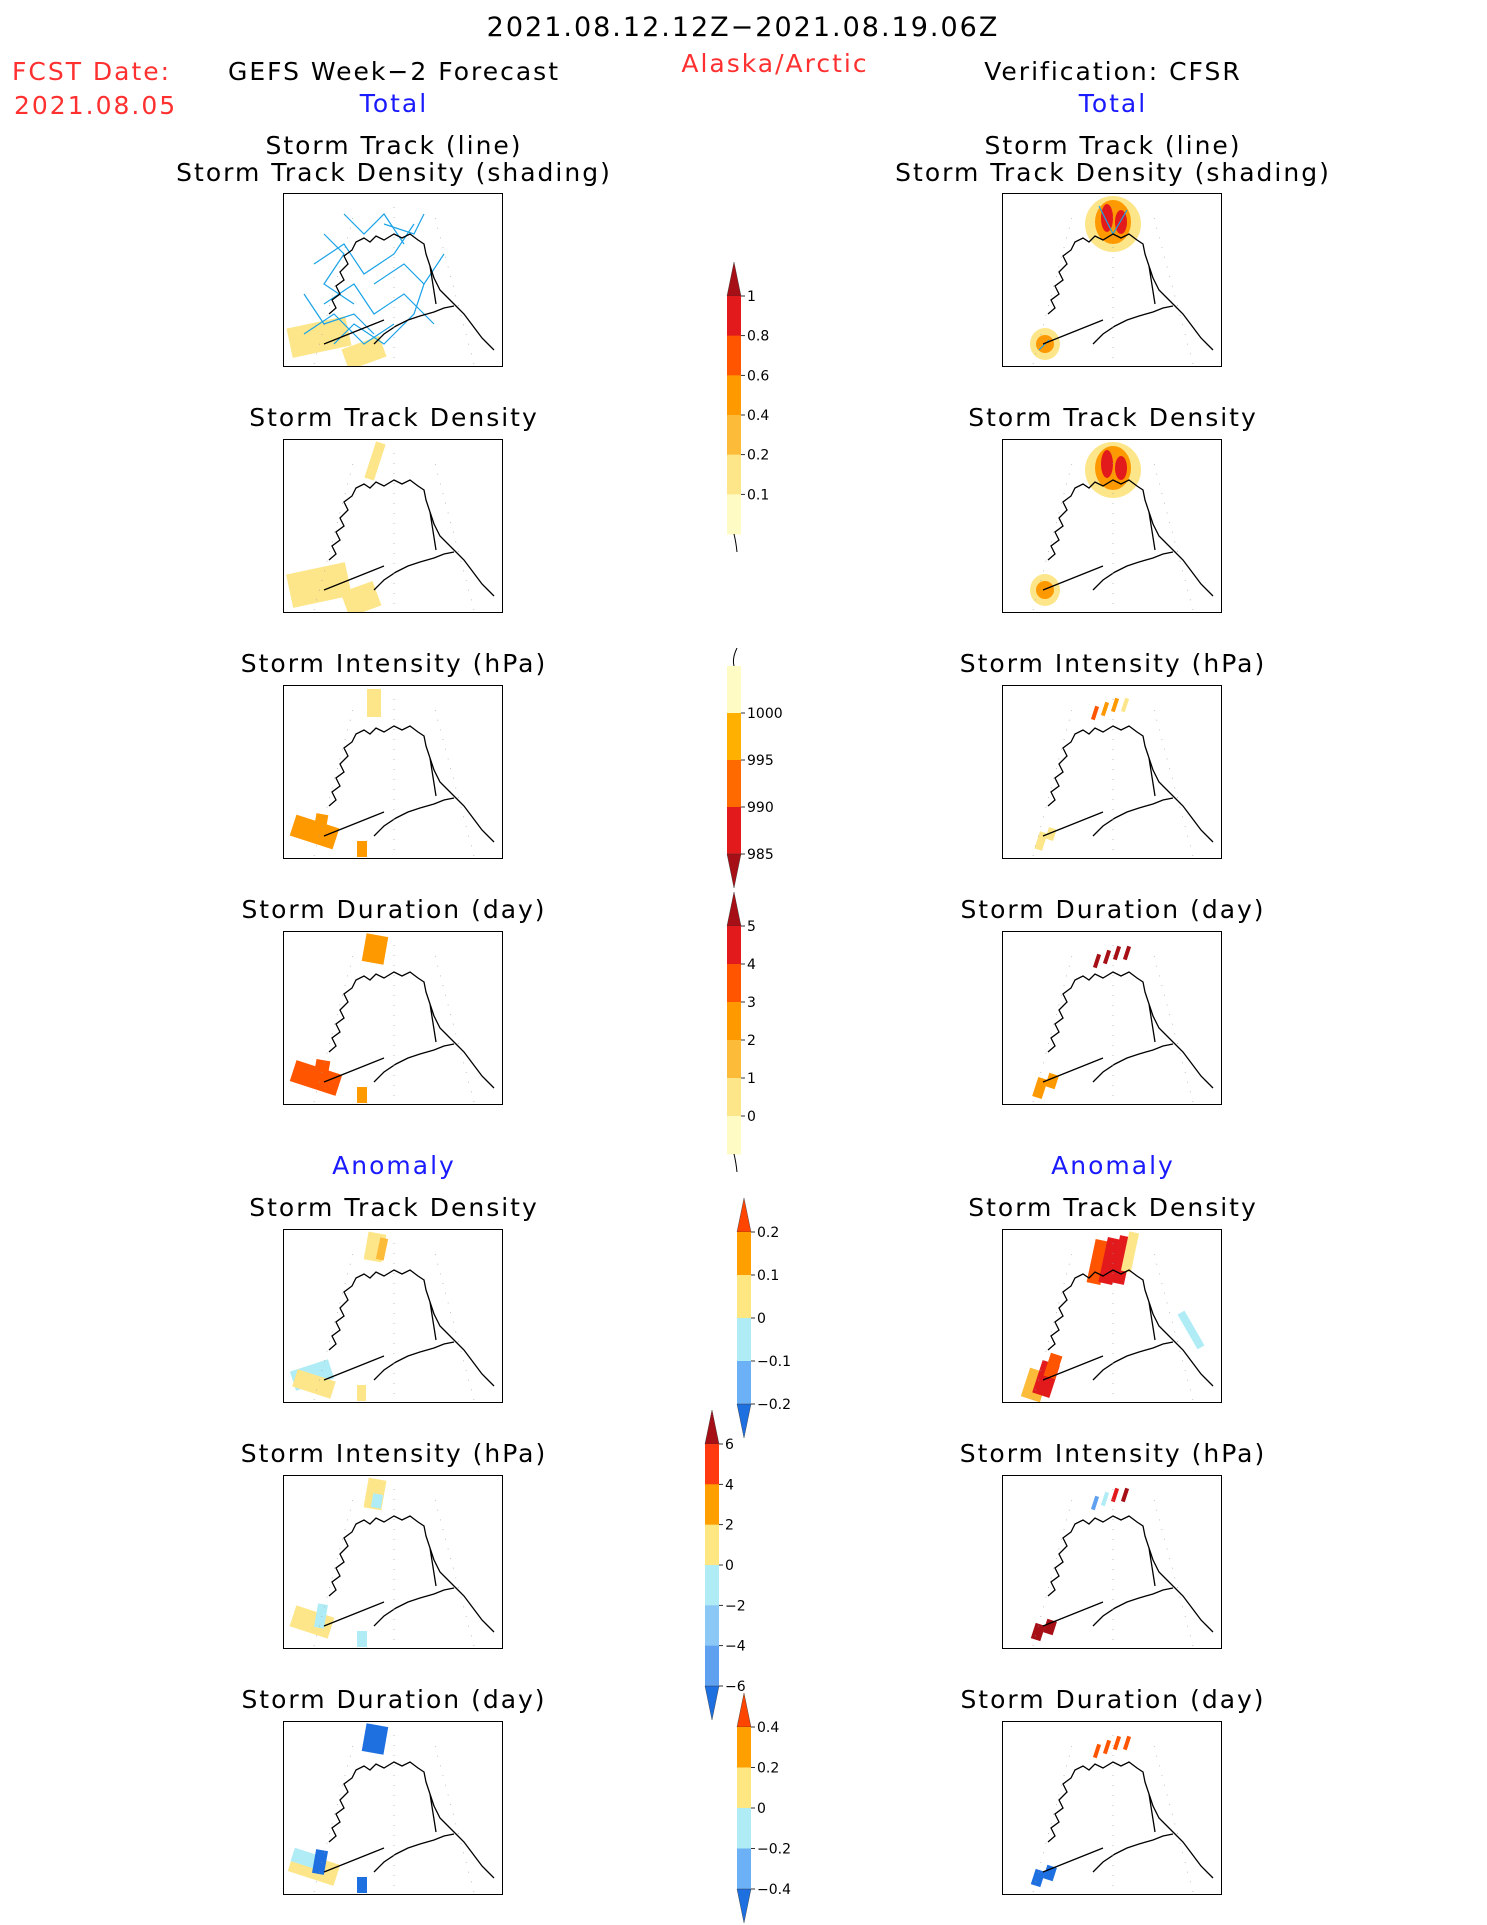  What do you see at coordinates (741, 1032) in the screenshot?
I see `colorbar-duration: 5 4 3 2 1 0` at bounding box center [741, 1032].